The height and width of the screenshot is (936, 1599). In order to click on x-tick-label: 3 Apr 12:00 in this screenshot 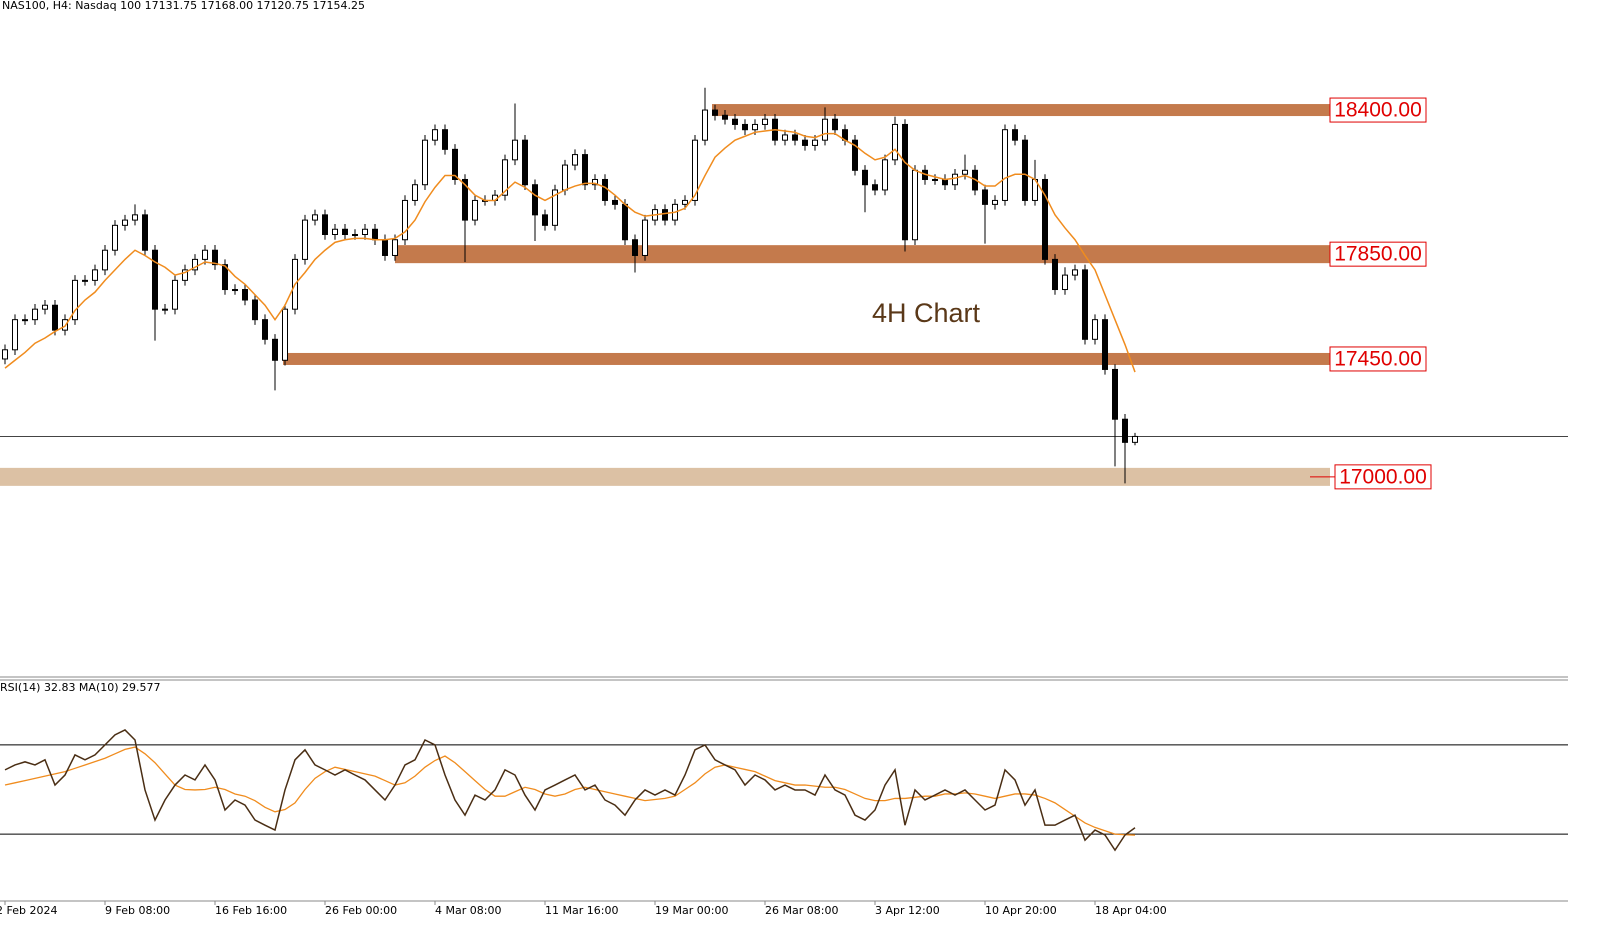, I will do `click(907, 910)`.